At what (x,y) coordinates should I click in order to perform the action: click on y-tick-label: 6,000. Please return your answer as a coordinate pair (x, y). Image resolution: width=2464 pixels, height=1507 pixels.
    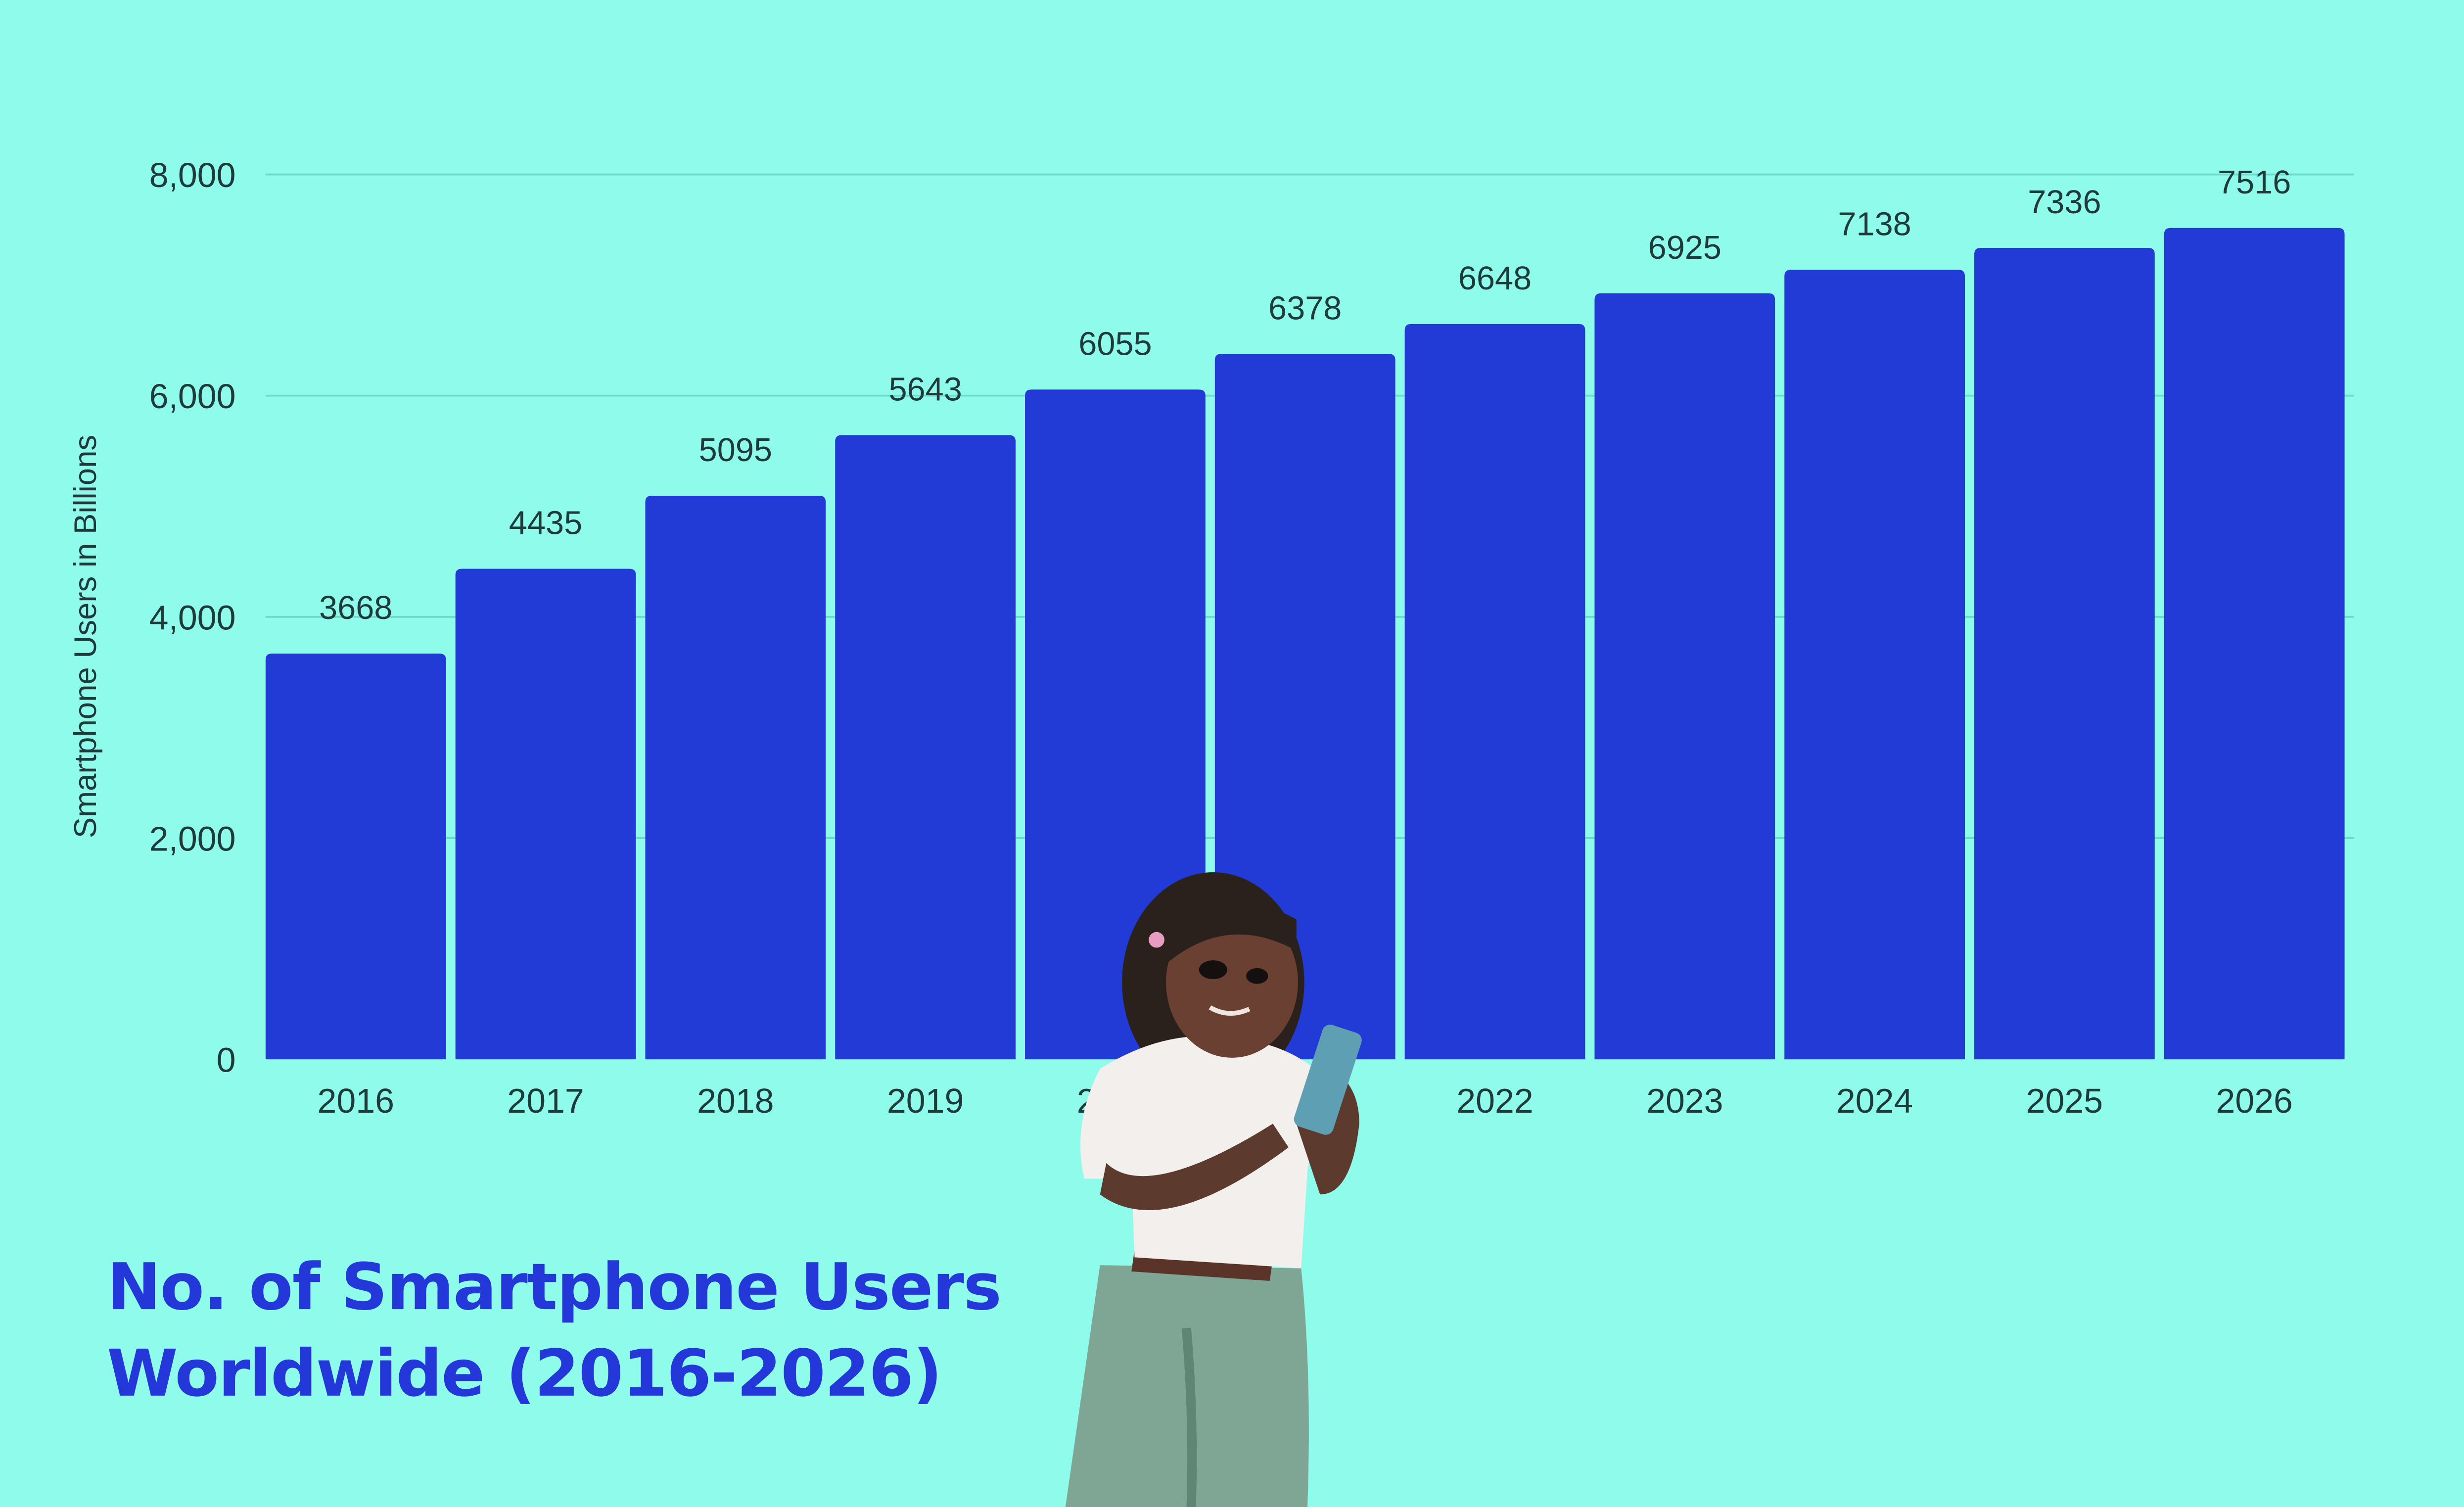
    Looking at the image, I should click on (192, 396).